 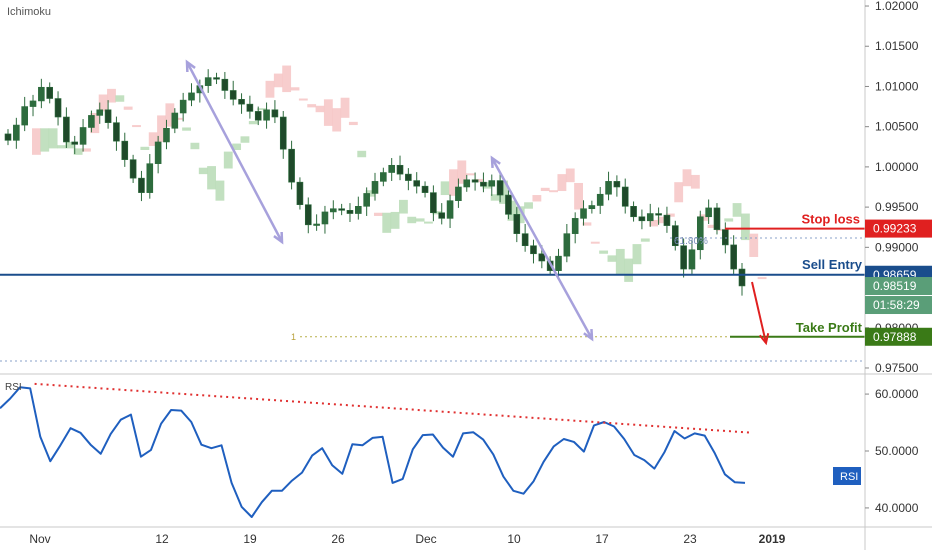 I want to click on countdown-tag-bg, so click(x=898, y=305).